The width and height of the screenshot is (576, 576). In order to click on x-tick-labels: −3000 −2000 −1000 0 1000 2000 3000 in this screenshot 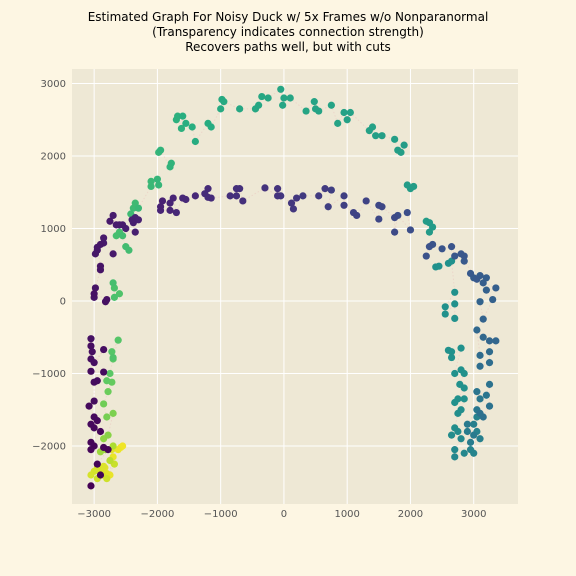, I will do `click(281, 514)`.